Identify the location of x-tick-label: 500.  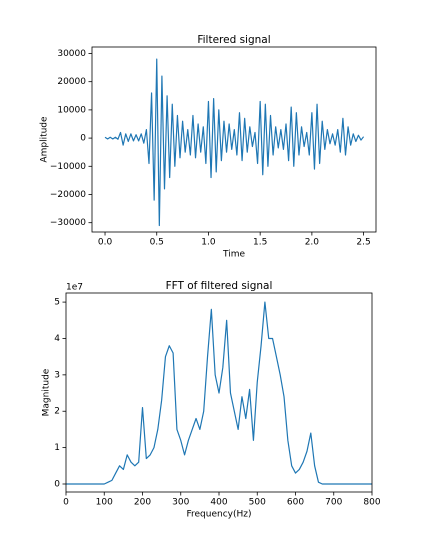
(257, 503).